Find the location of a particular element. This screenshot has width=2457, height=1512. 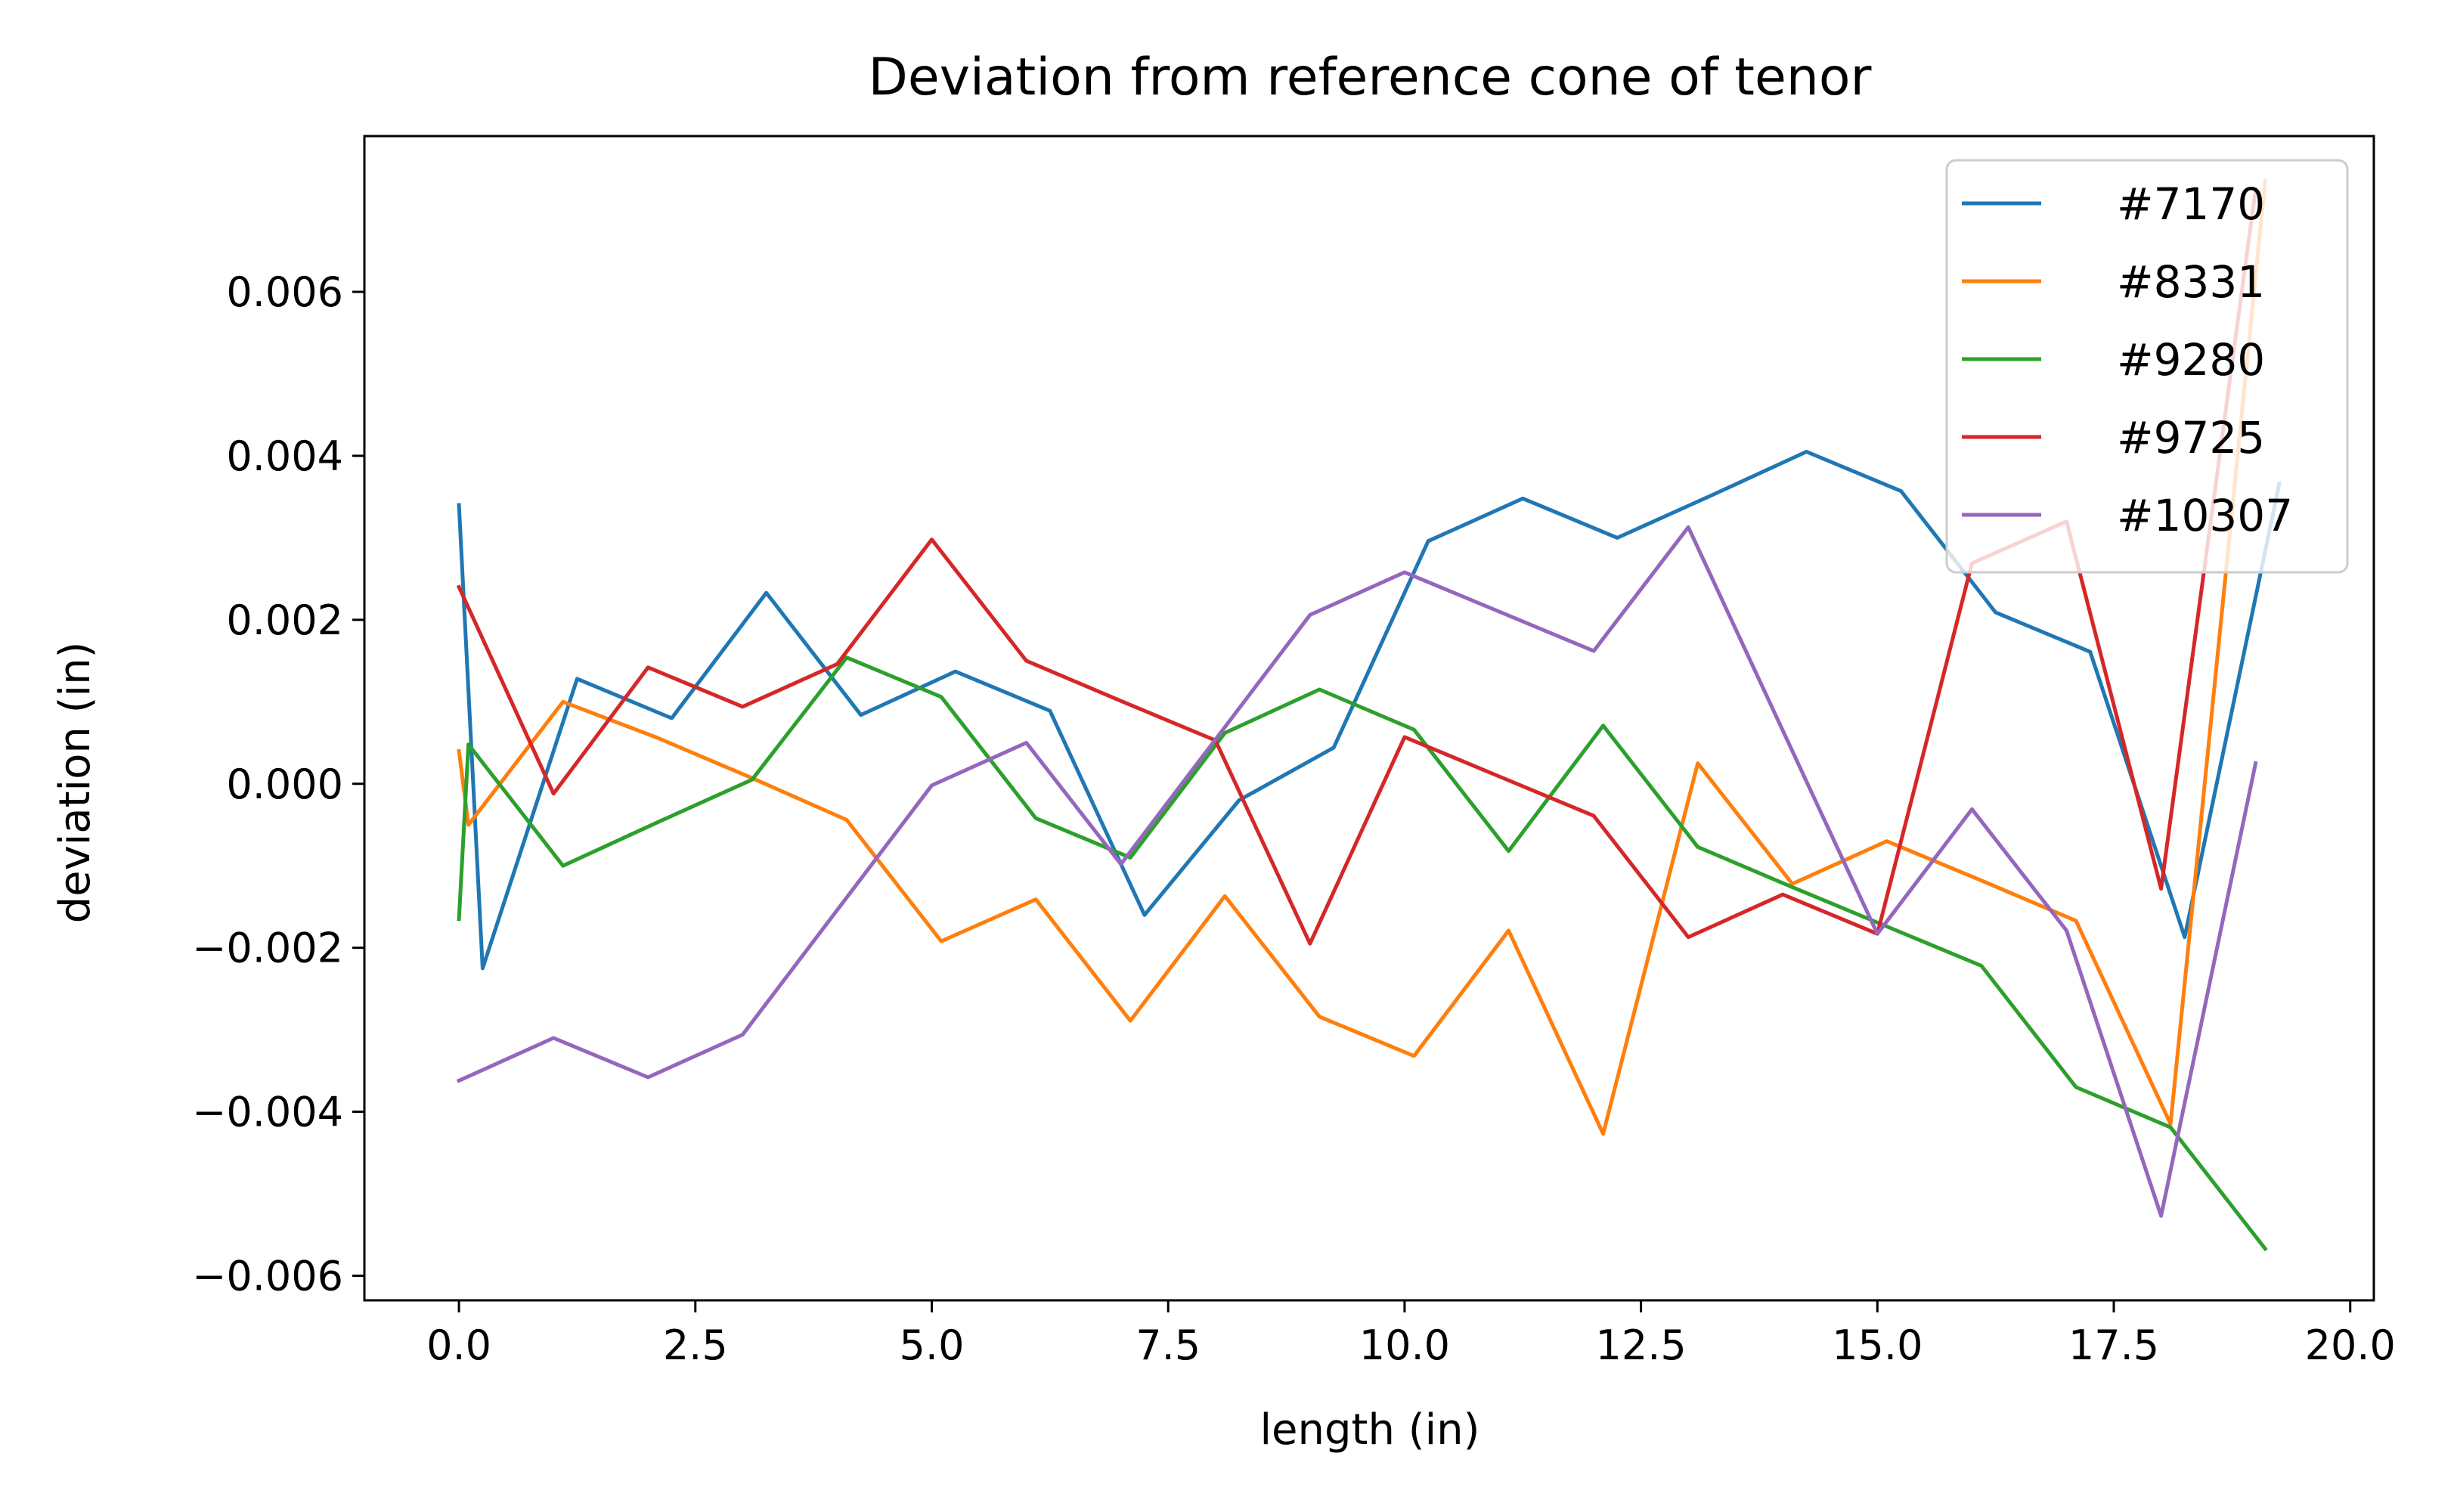

chart-title: Deviation from reference cone of tenor is located at coordinates (1370, 77).